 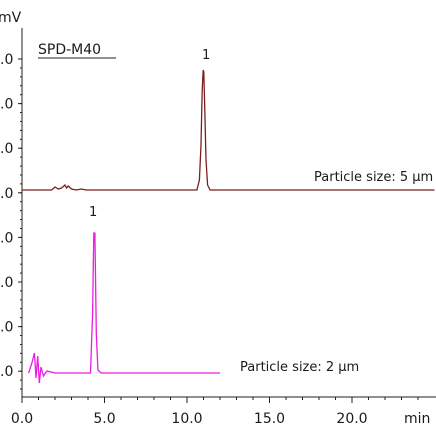 I want to click on series-label-2um: Particle size: 2 µm, so click(x=299, y=367).